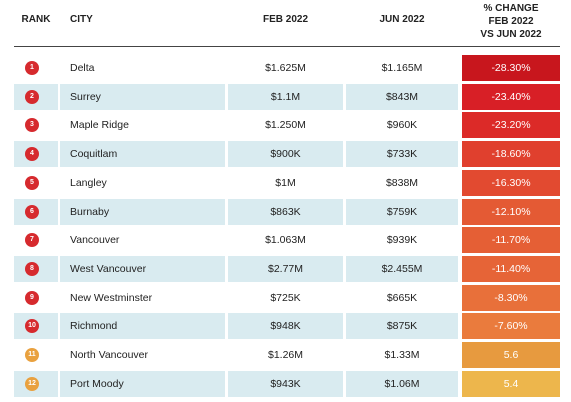 Image resolution: width=571 pixels, height=402 pixels. Describe the element at coordinates (402, 297) in the screenshot. I see `jun-cell: $665K` at that location.